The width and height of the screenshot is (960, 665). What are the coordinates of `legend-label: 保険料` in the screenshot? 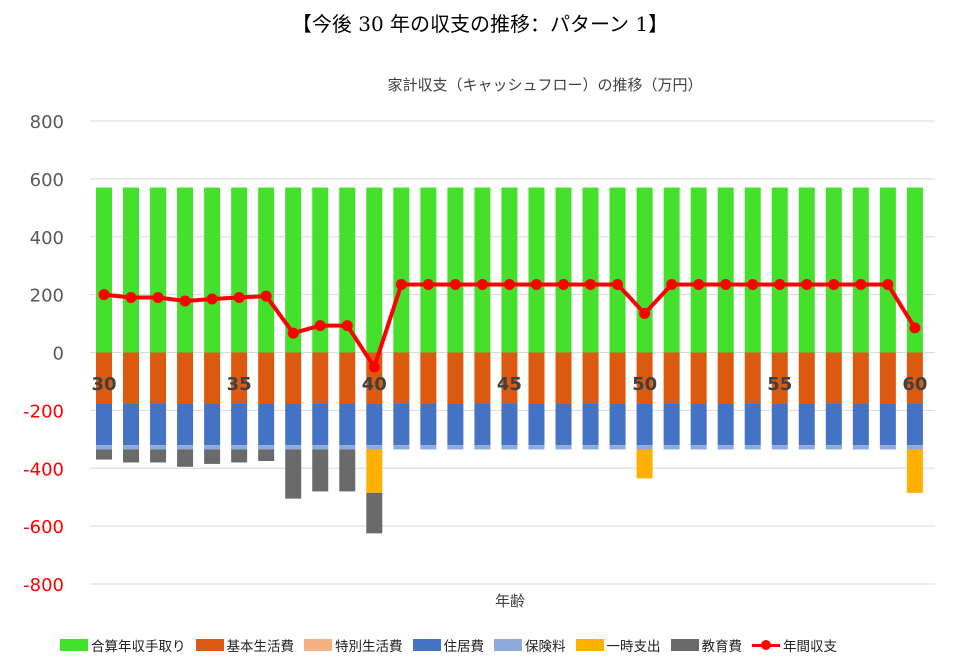 It's located at (545, 647).